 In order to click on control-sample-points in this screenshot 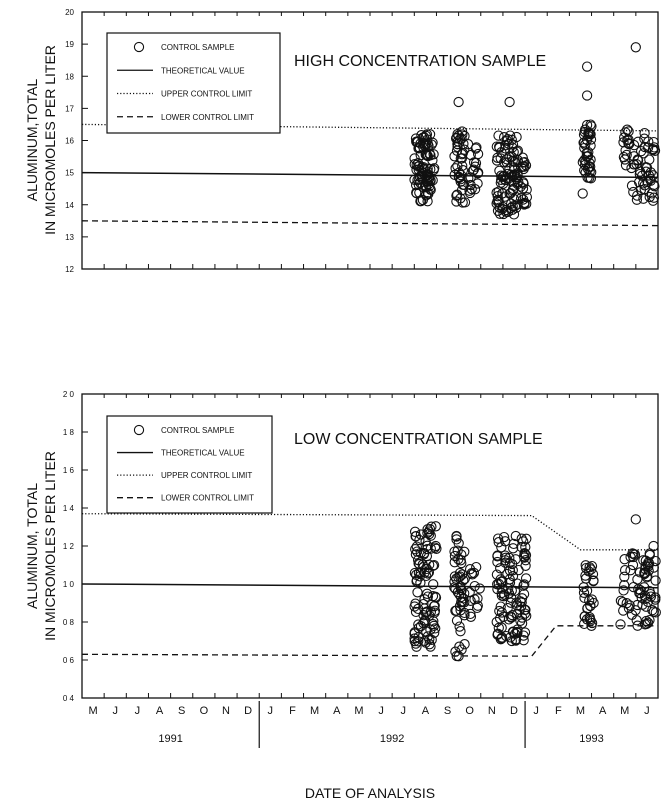, I will do `click(535, 588)`.